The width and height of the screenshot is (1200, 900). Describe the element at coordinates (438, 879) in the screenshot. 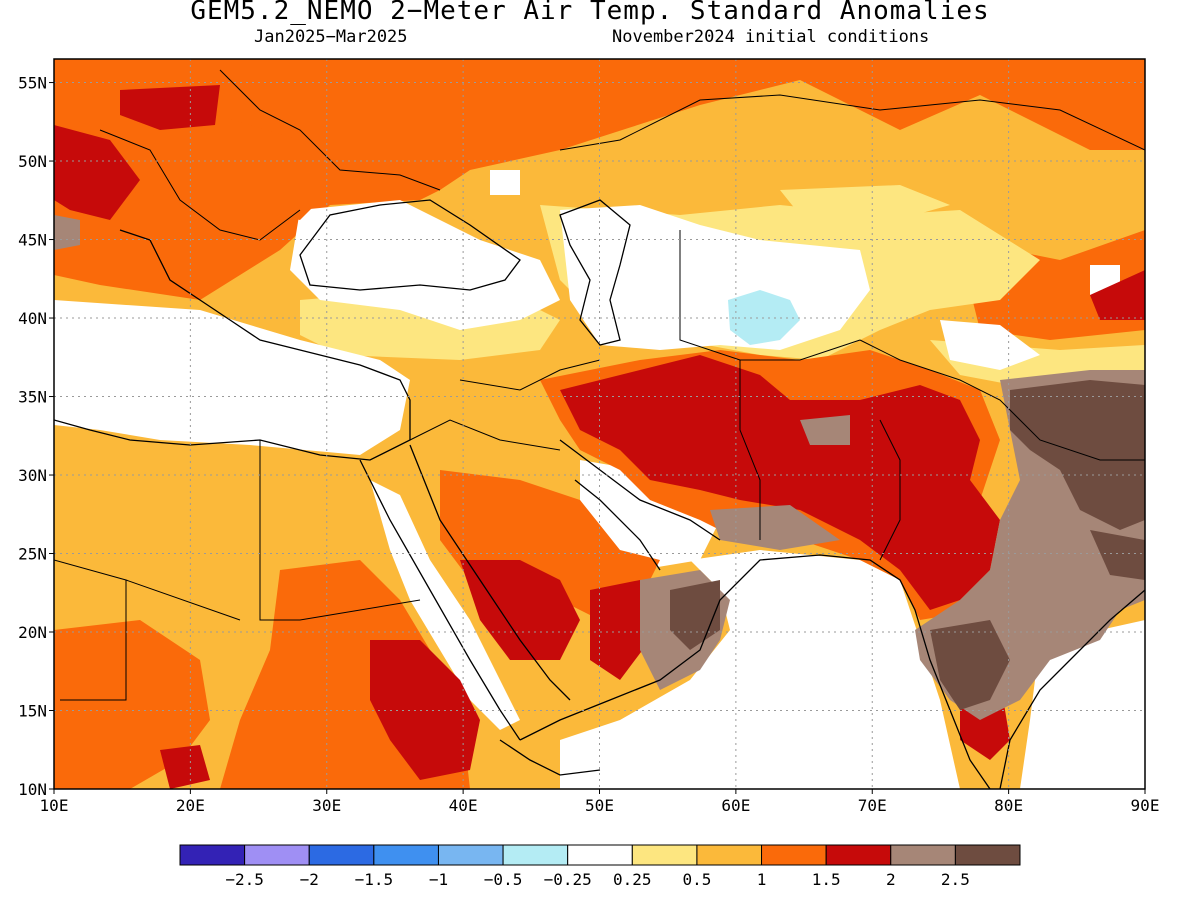

I see `colorbar-label: −1` at that location.